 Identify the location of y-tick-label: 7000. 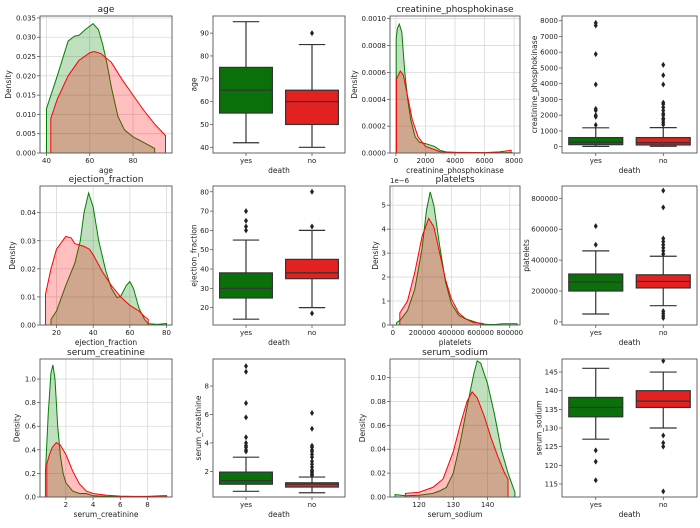
(549, 37).